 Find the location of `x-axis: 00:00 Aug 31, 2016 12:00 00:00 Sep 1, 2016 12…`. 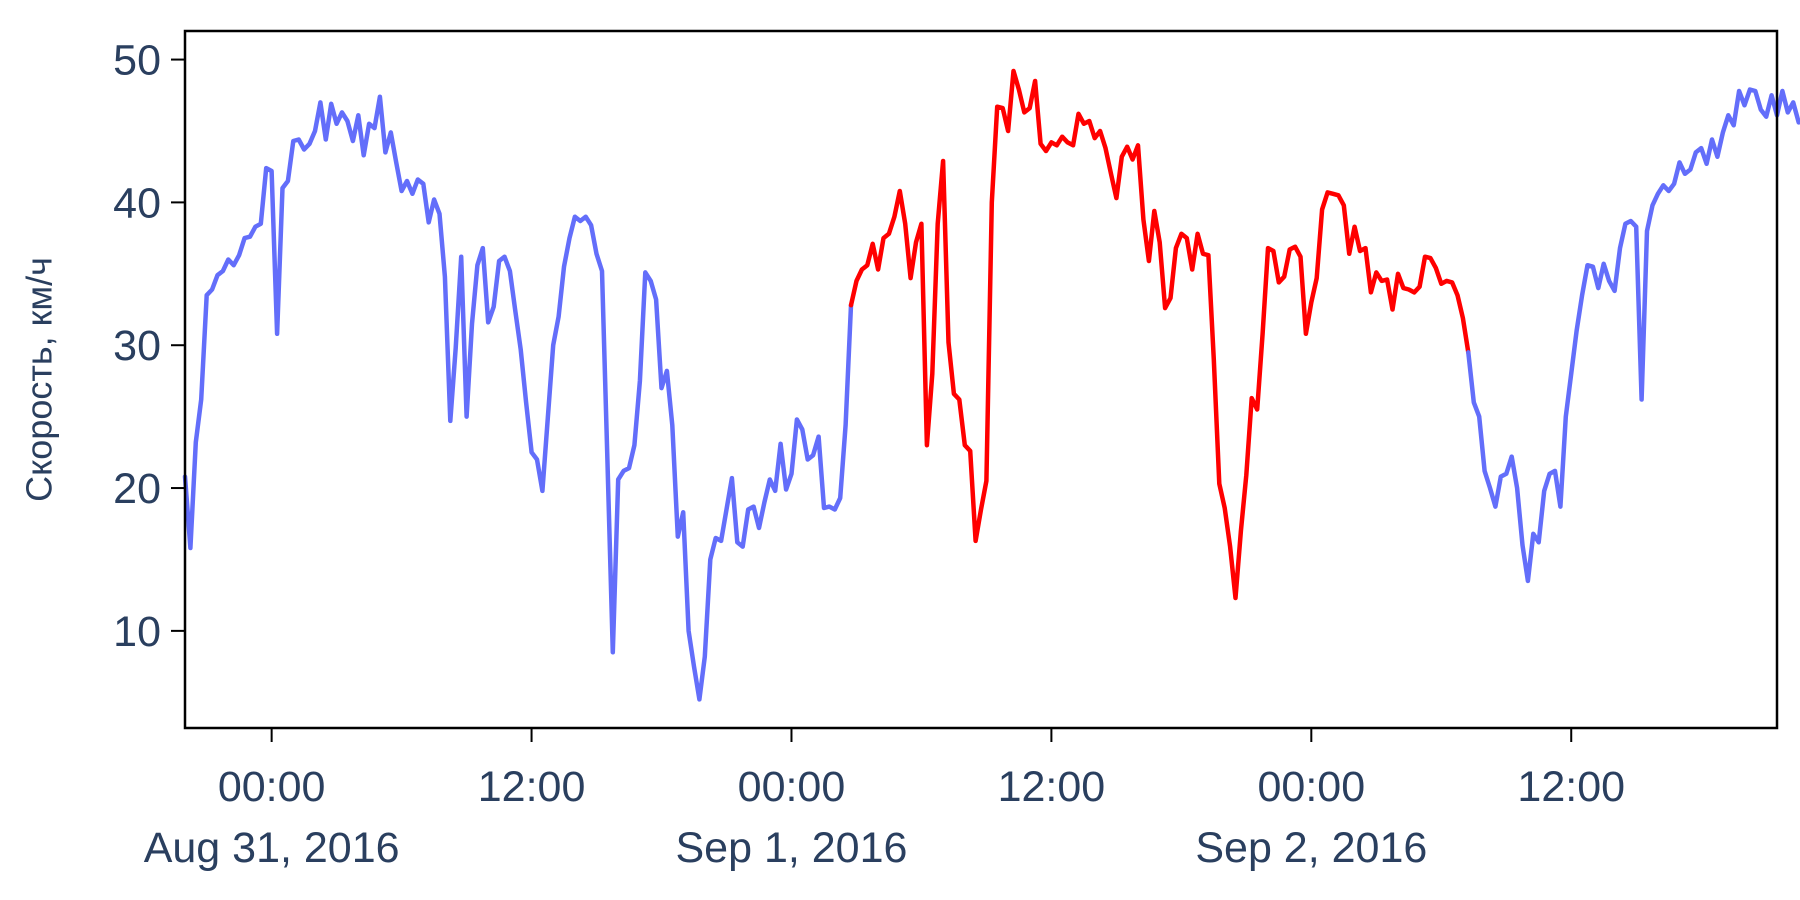

x-axis: 00:00 Aug 31, 2016 12:00 00:00 Sep 1, 2016 12… is located at coordinates (884, 800).